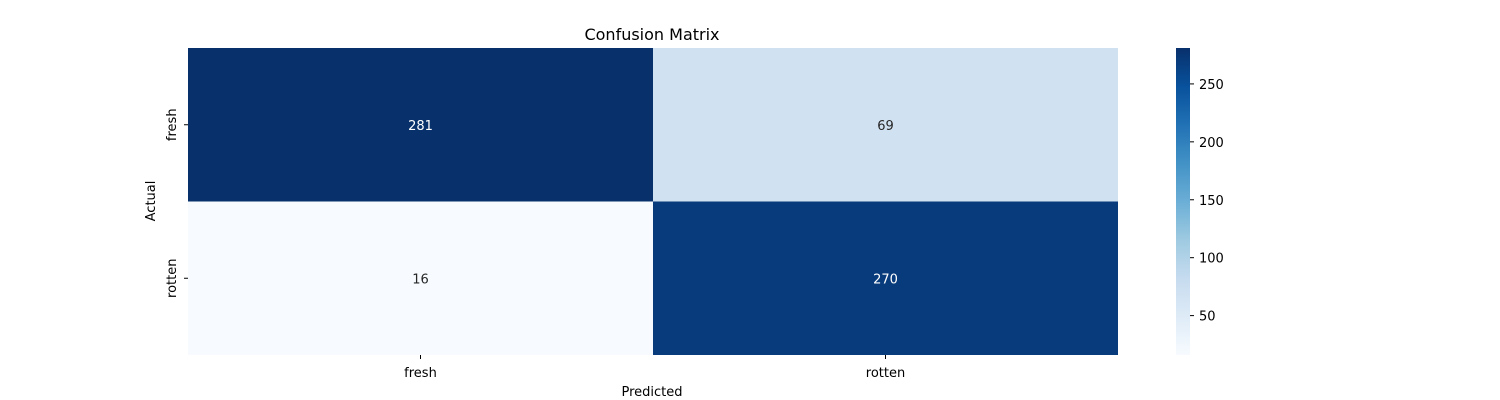 Image resolution: width=1500 pixels, height=400 pixels. I want to click on y-axis-ticks: fresh rotten, so click(176, 203).